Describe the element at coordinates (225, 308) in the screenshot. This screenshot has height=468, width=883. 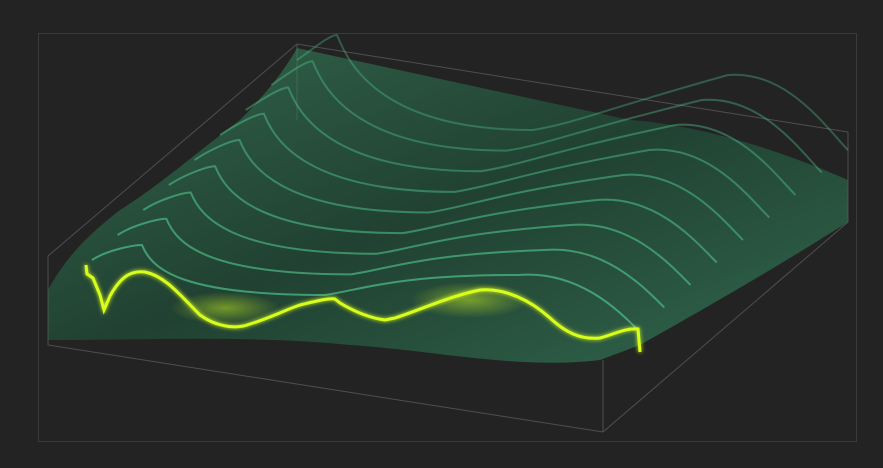
I see `active-glow-left` at that location.